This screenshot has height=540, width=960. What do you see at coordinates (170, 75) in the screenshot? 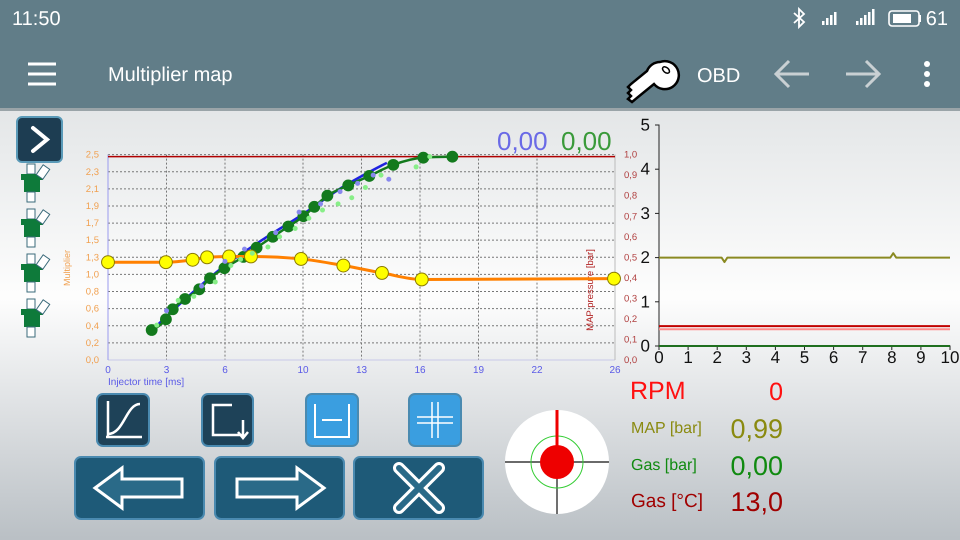
I see `chart-title: Multiplier map` at bounding box center [170, 75].